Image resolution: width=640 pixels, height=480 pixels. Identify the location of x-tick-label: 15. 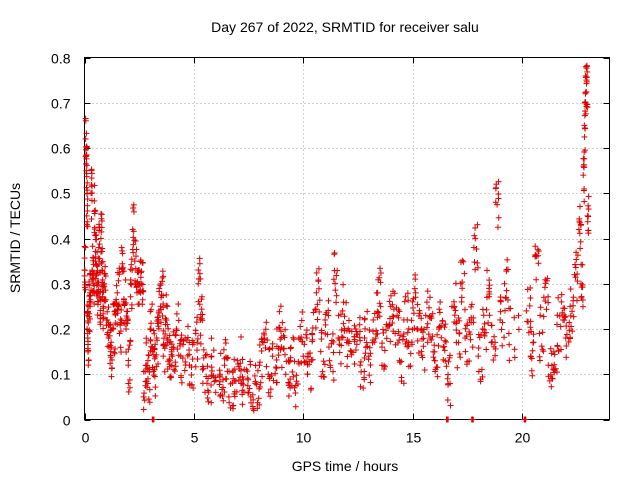
(414, 438).